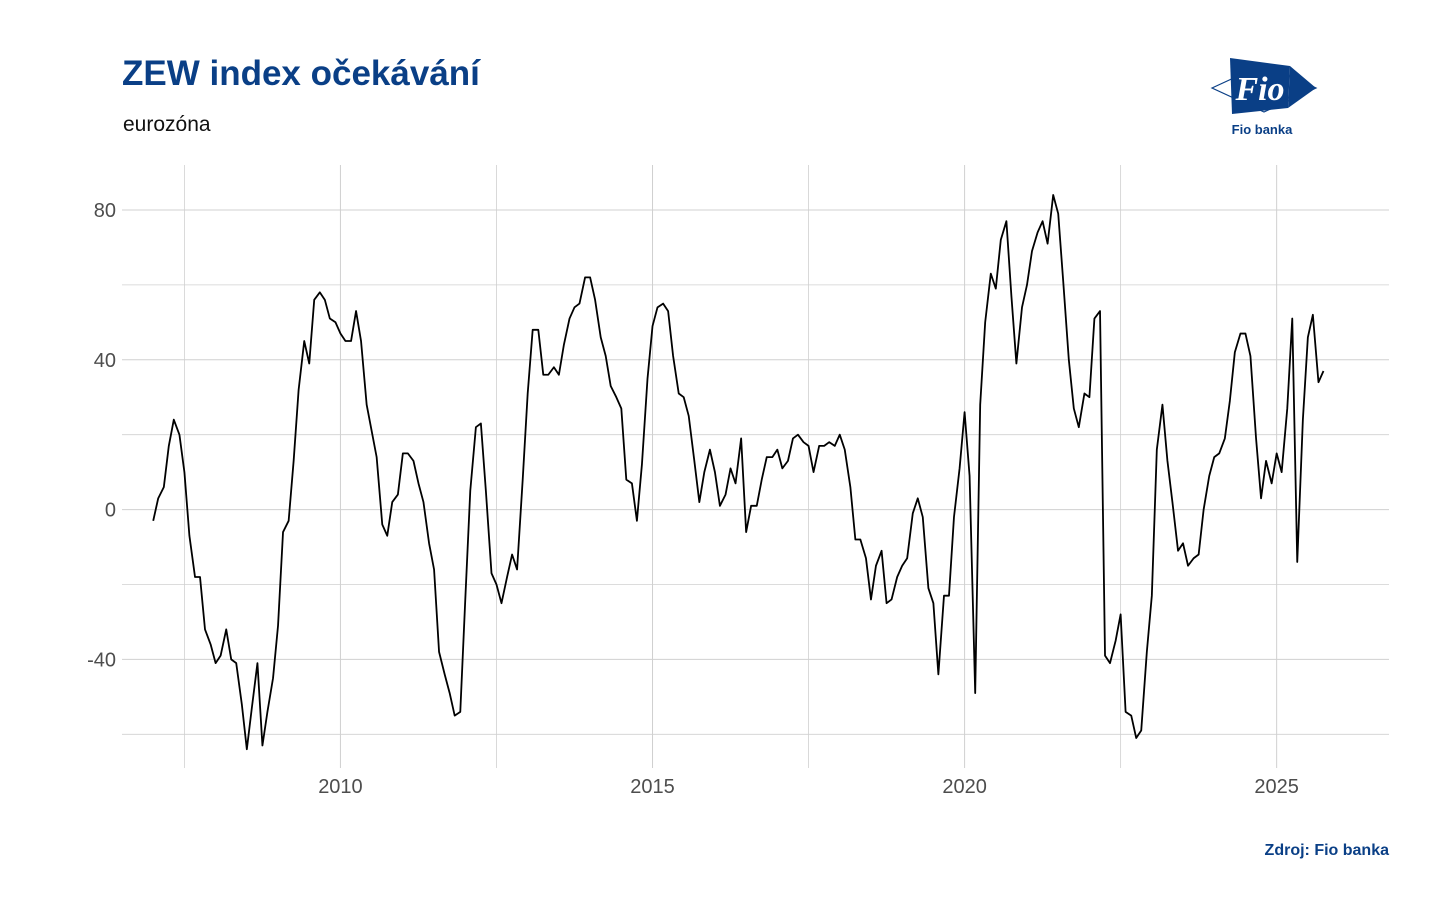 The height and width of the screenshot is (919, 1449). Describe the element at coordinates (340, 787) in the screenshot. I see `x-tick-label: 2010` at that location.